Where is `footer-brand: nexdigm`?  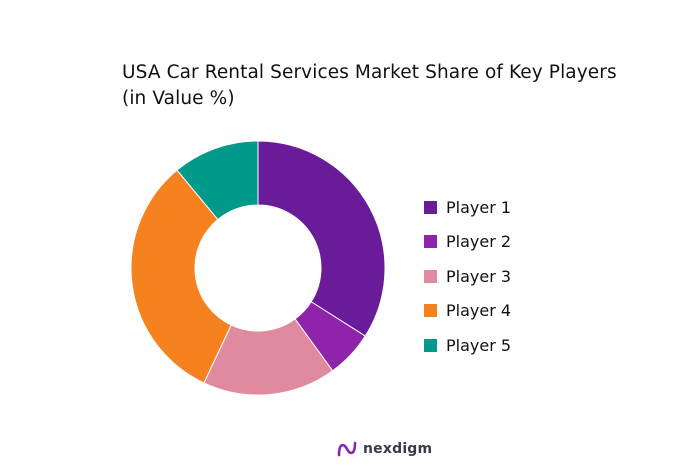 footer-brand: nexdigm is located at coordinates (384, 449).